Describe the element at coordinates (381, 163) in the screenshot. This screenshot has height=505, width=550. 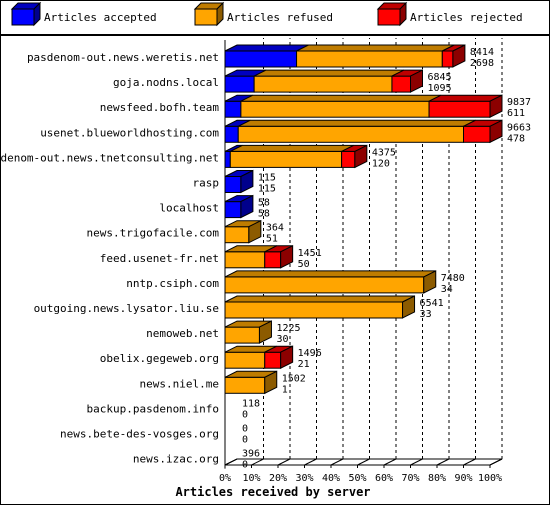
I see `value-label-accepted: 120` at that location.